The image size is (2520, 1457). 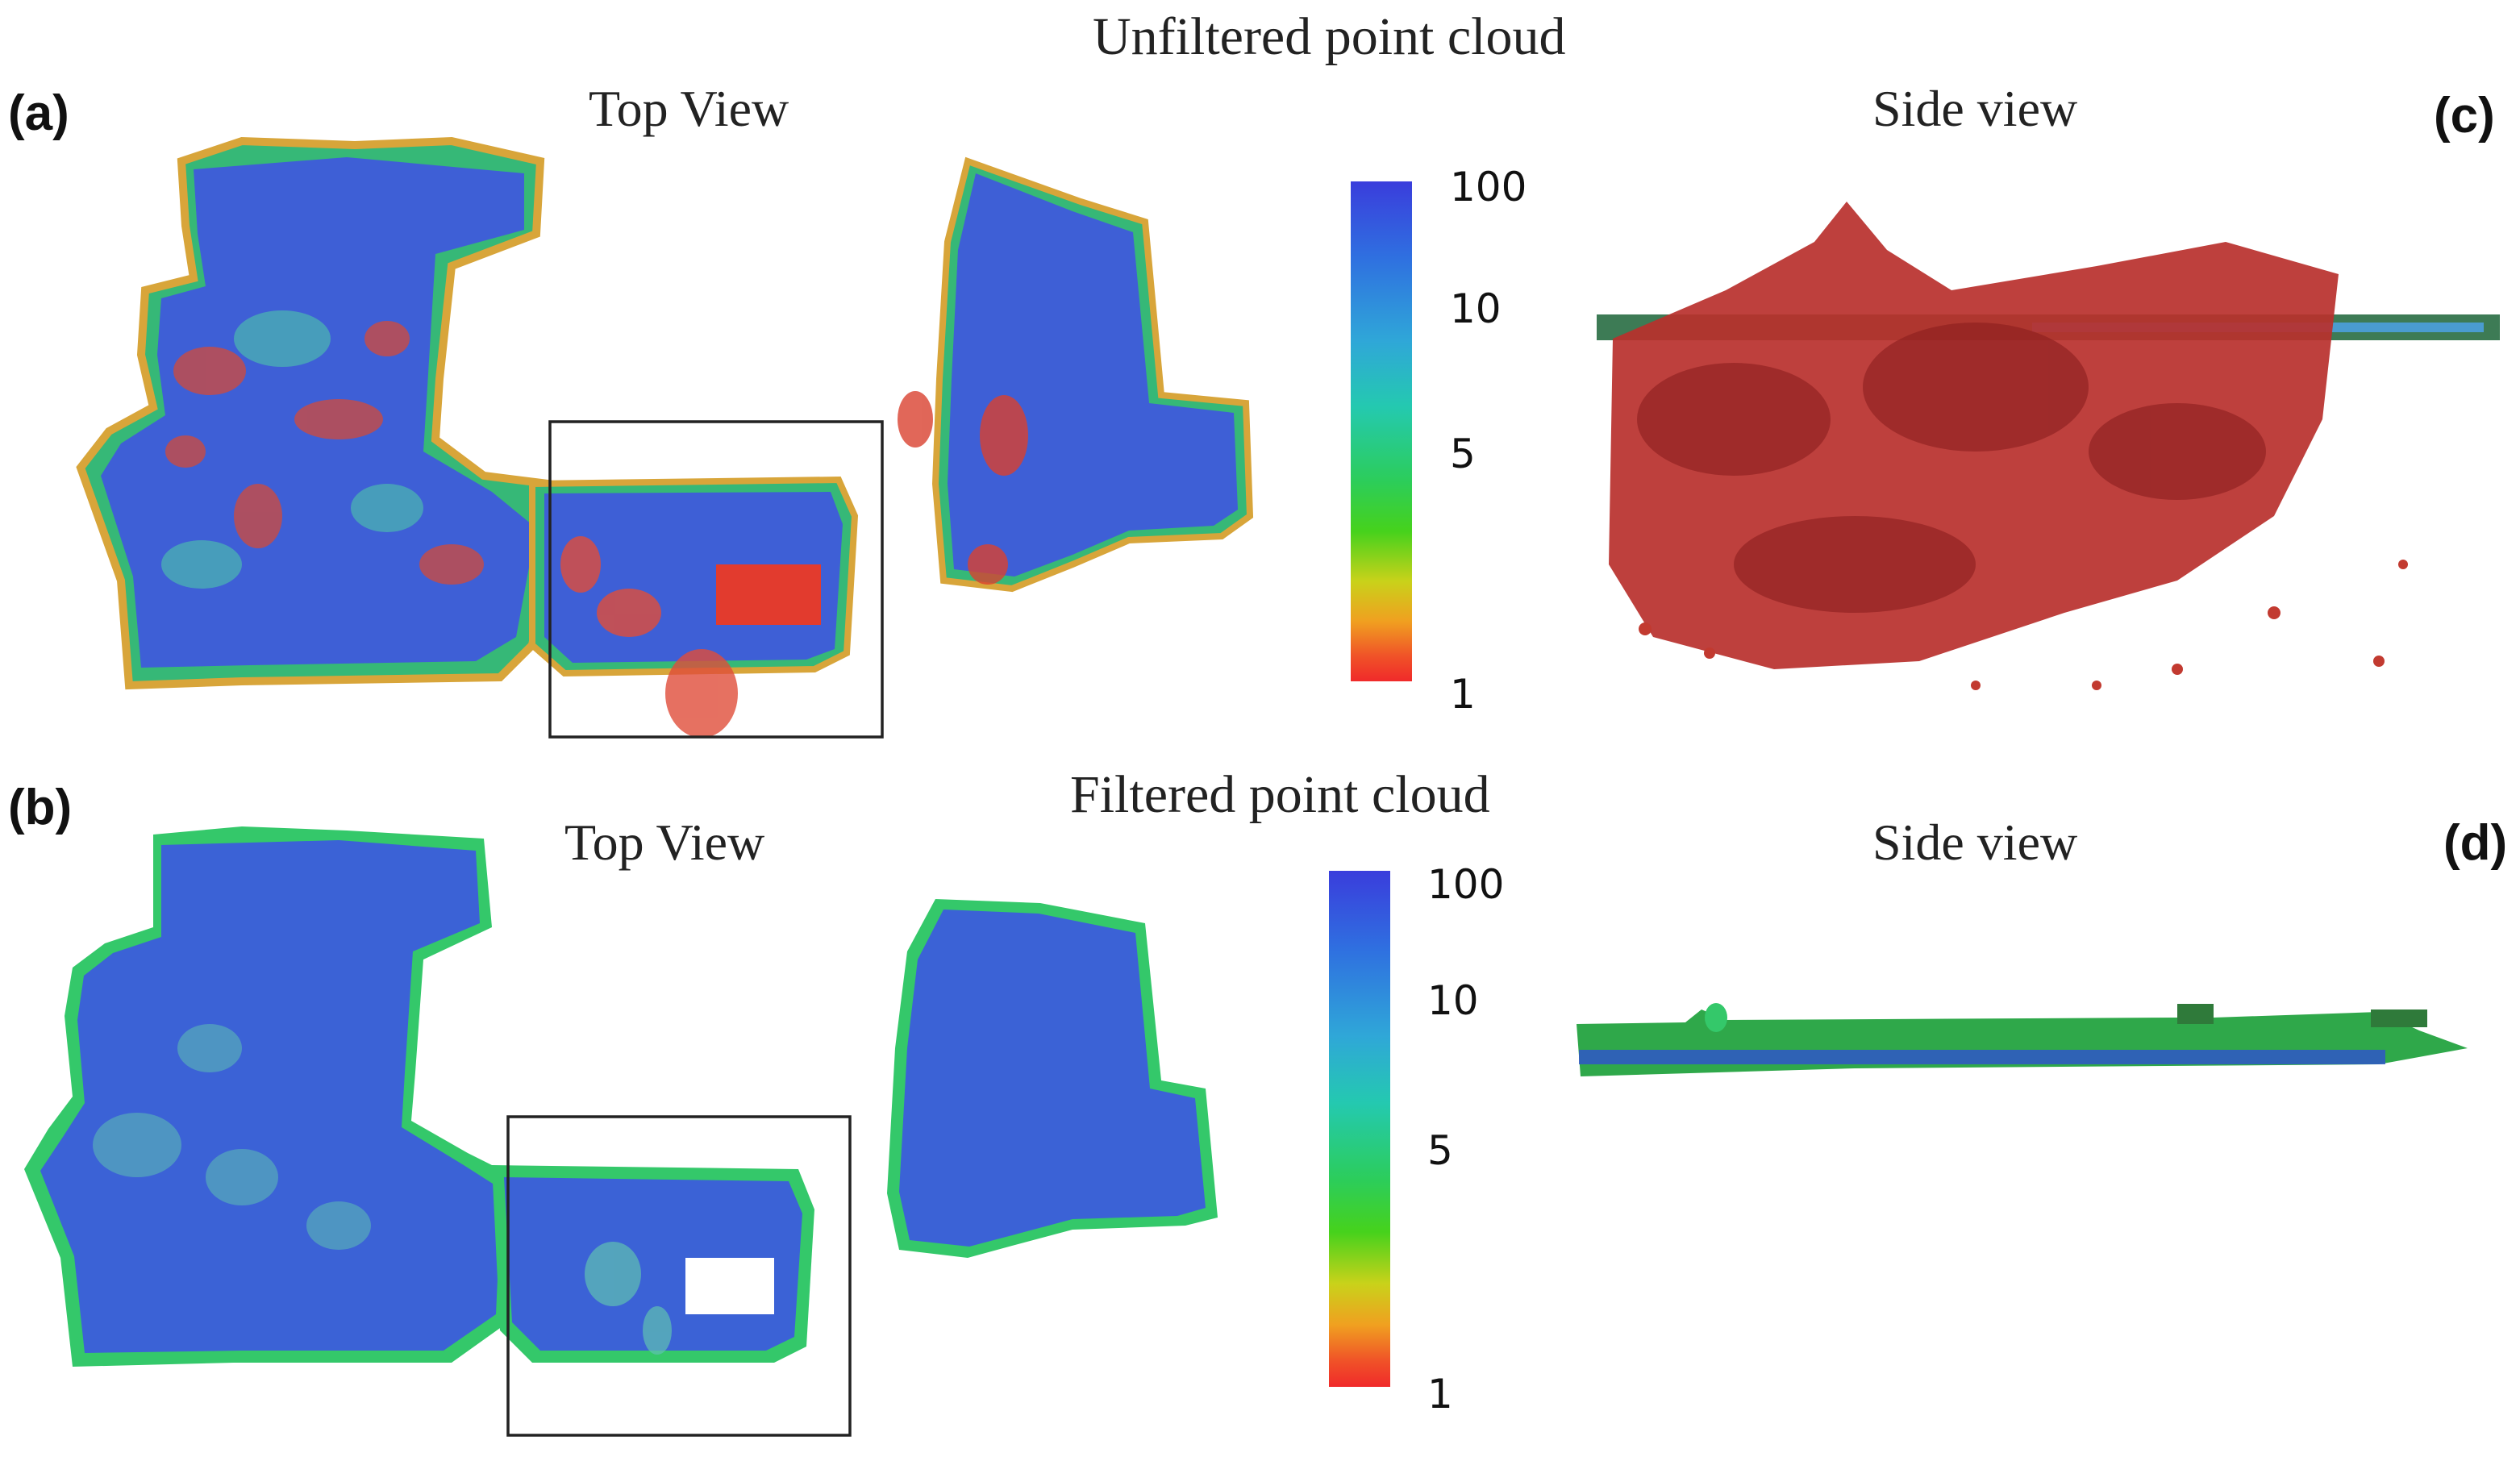 What do you see at coordinates (318, 413) in the screenshot?
I see `panel-a-cloud-left` at bounding box center [318, 413].